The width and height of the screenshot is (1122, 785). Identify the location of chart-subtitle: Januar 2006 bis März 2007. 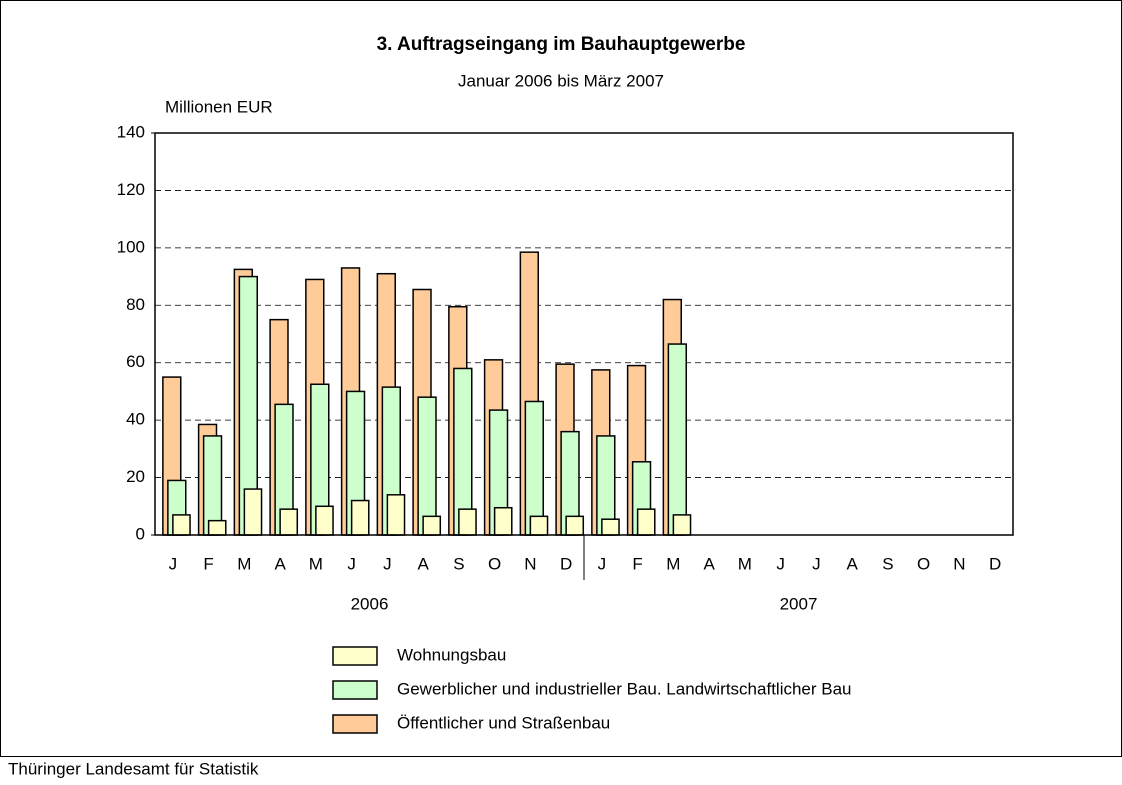
(561, 80).